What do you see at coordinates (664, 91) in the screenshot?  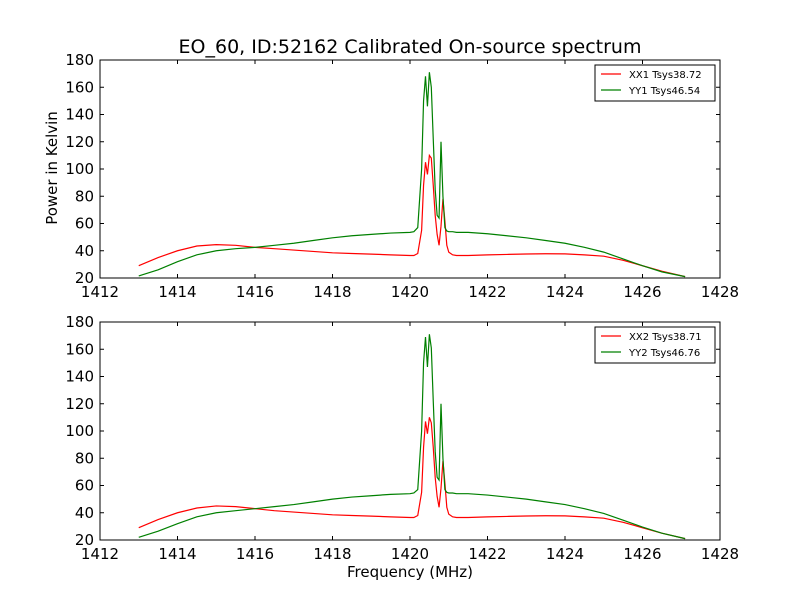 I see `legend-label: YY1 Tsys46.54` at bounding box center [664, 91].